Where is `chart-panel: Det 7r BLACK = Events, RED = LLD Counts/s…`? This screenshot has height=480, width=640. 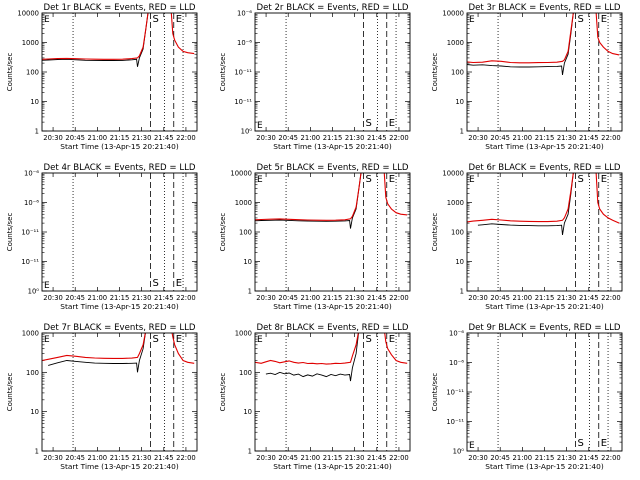
chart-panel: Det 7r BLACK = Events, RED = LLD Counts/s… is located at coordinates (102, 397).